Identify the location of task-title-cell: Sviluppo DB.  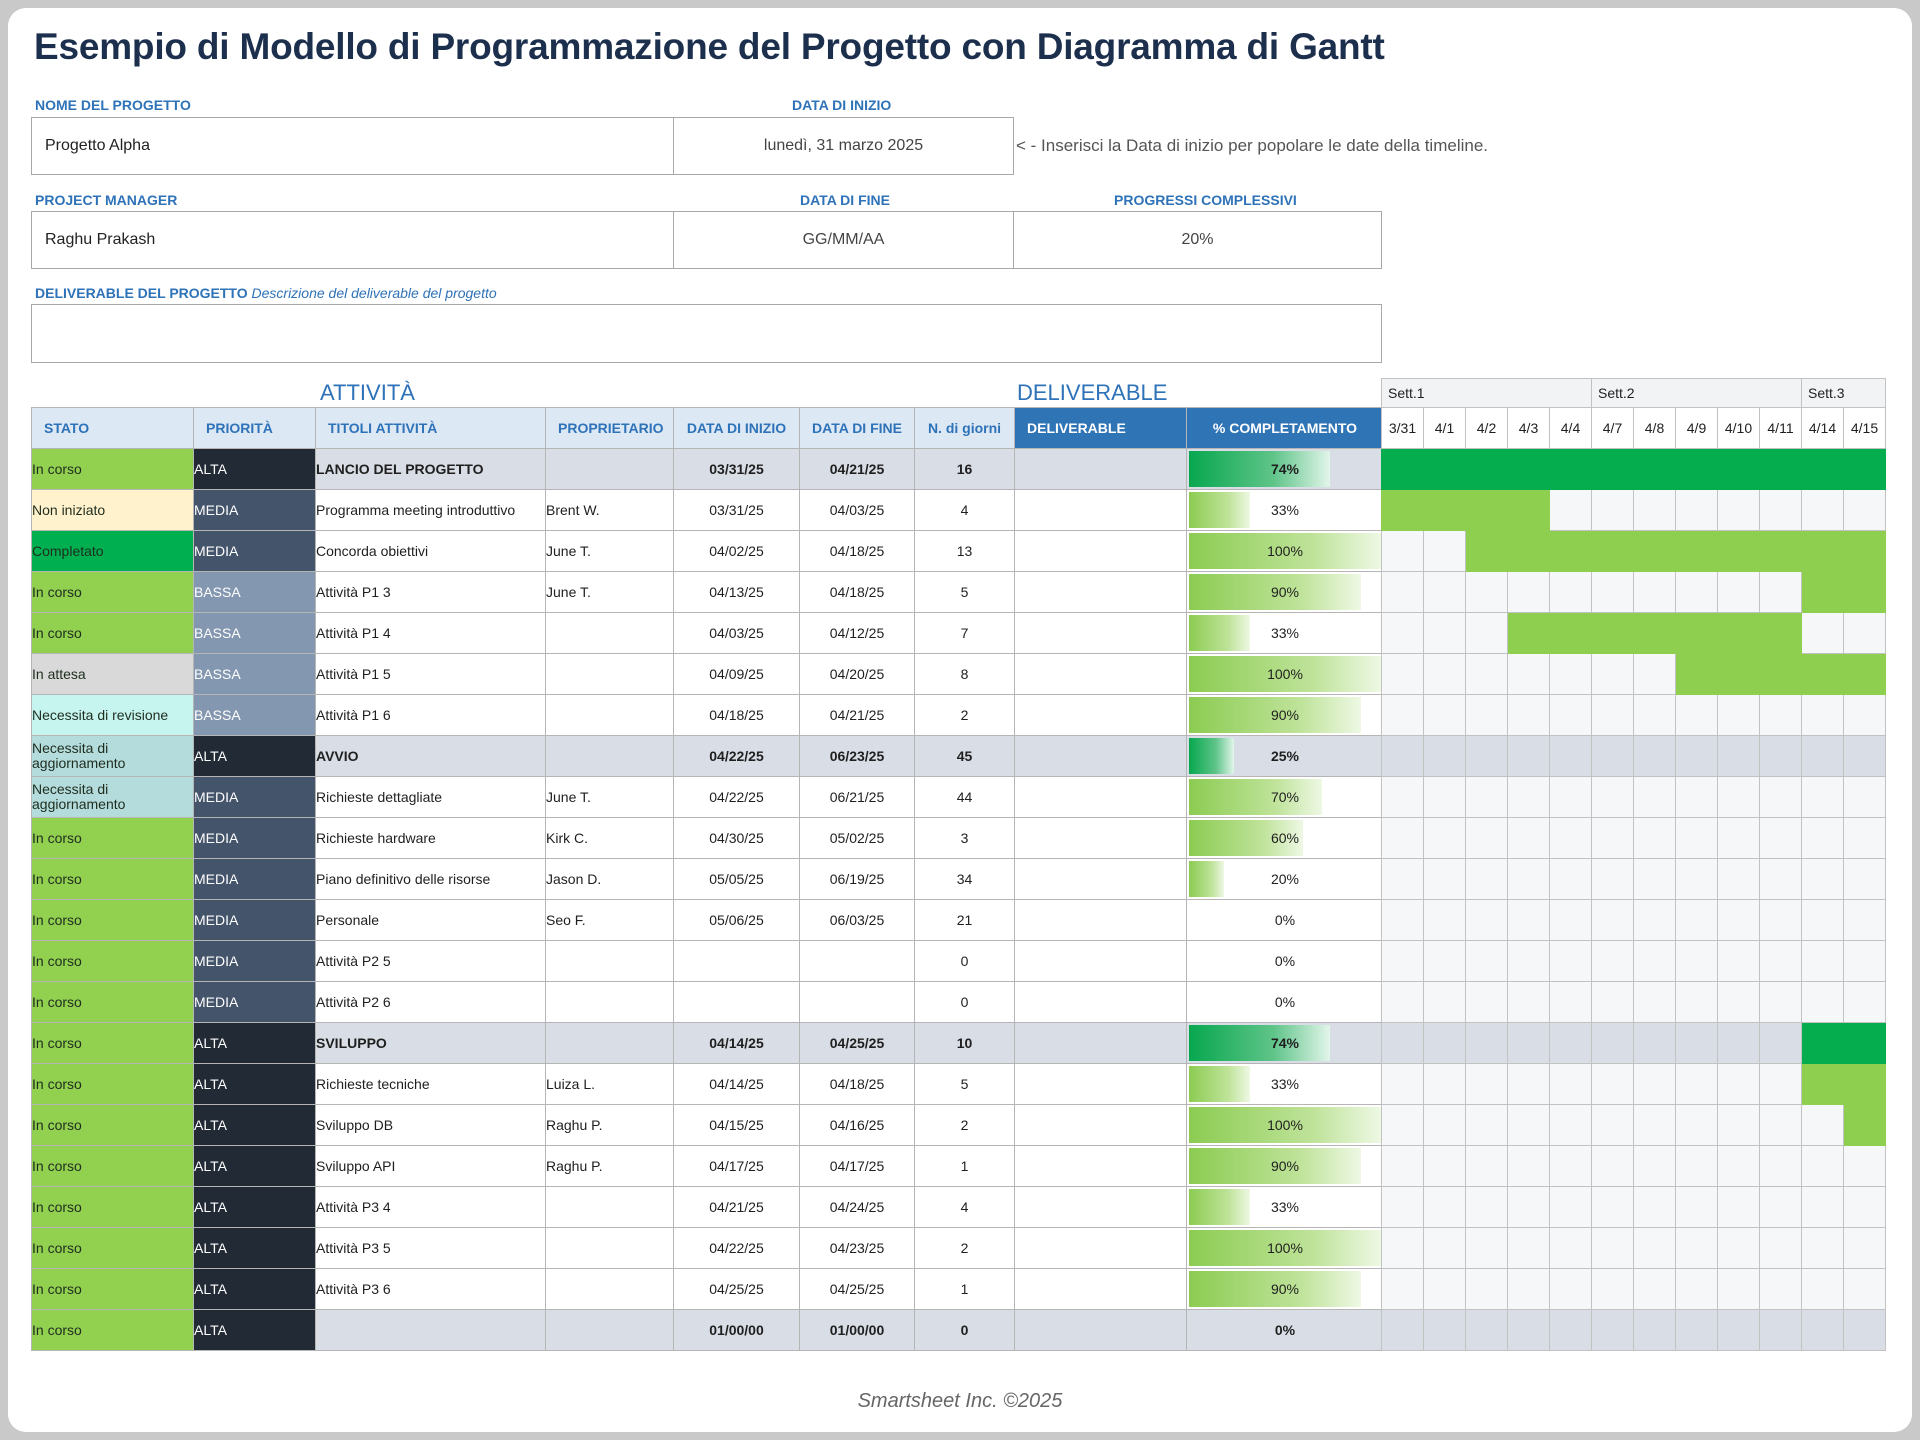
(430, 1125).